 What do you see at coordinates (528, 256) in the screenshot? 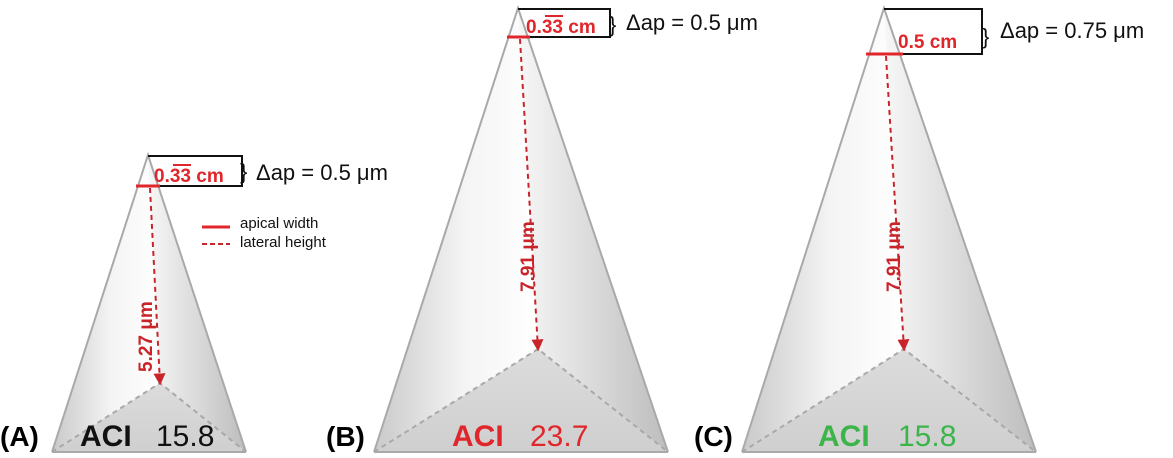
I see `lateral-height-label-b: 7.91 μm` at bounding box center [528, 256].